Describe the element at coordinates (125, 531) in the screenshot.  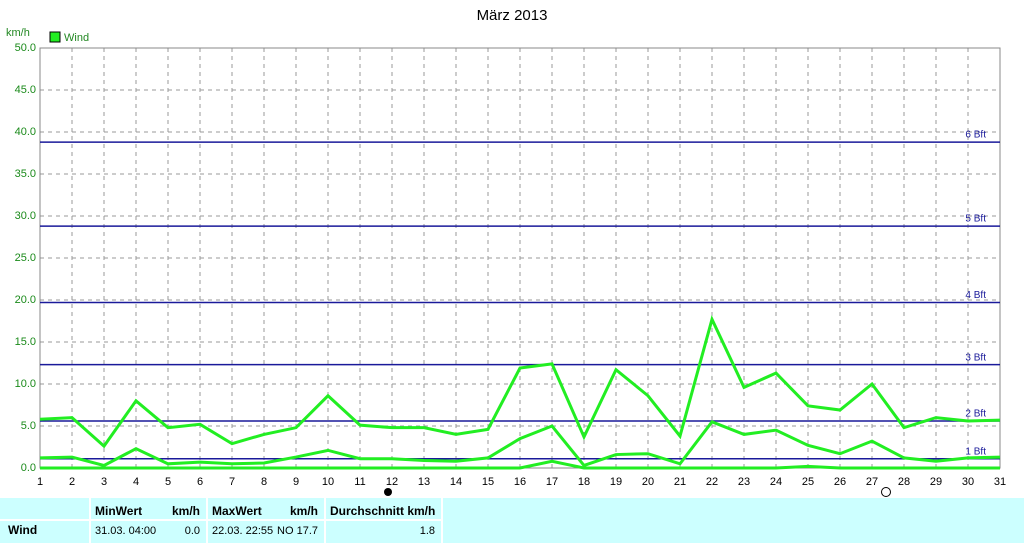
I see `table-cell: 31.03. 04:00` at that location.